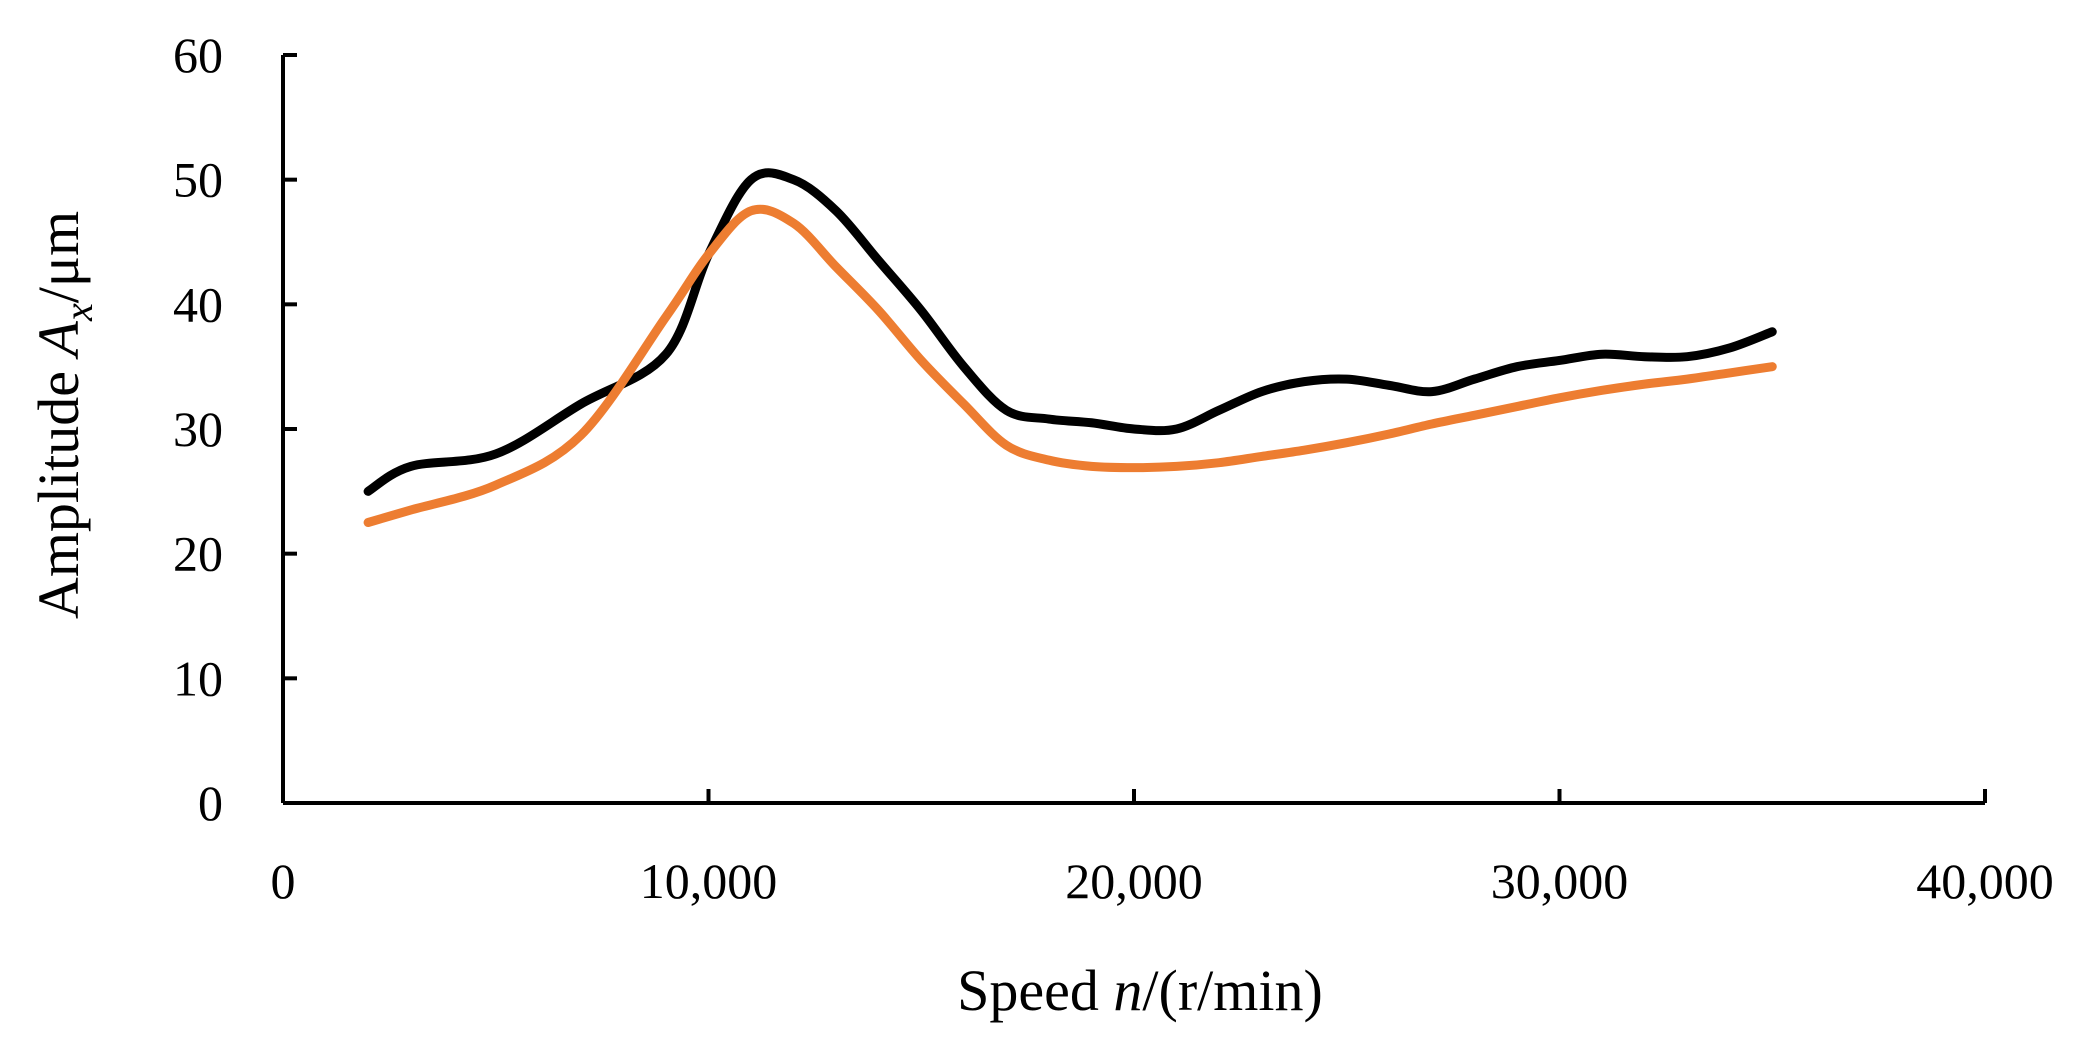 The height and width of the screenshot is (1052, 2078). What do you see at coordinates (198, 678) in the screenshot?
I see `y-tick-label: 10` at bounding box center [198, 678].